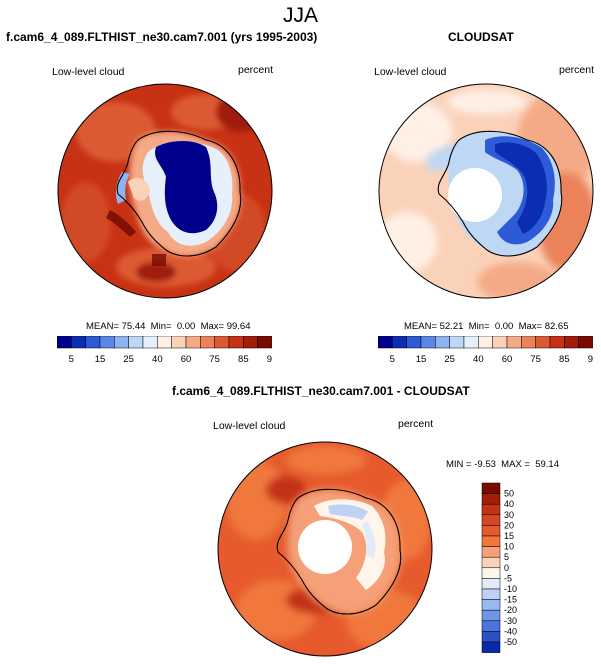  I want to click on figure-title: JJA, so click(300, 15).